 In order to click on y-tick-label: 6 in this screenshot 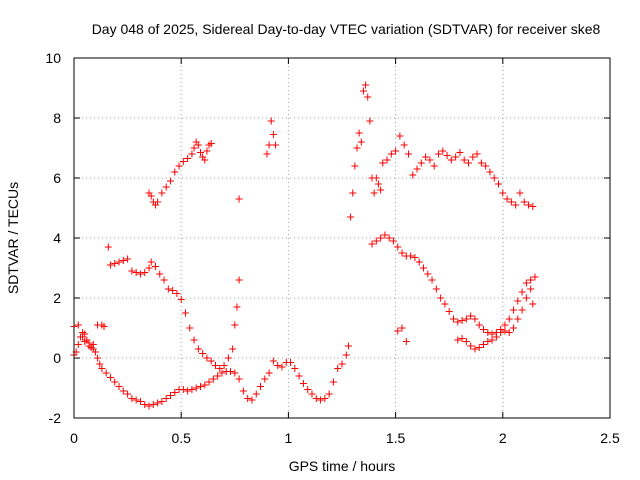, I will do `click(57, 178)`.